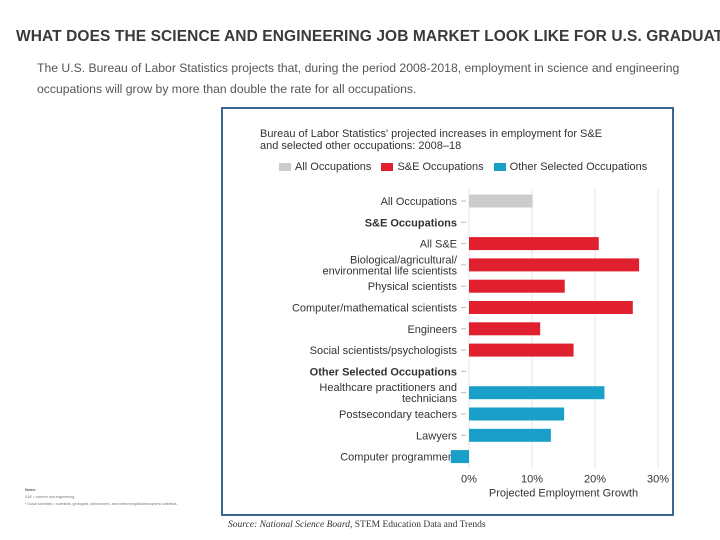  I want to click on category-label: Computer programmers, so click(398, 458).